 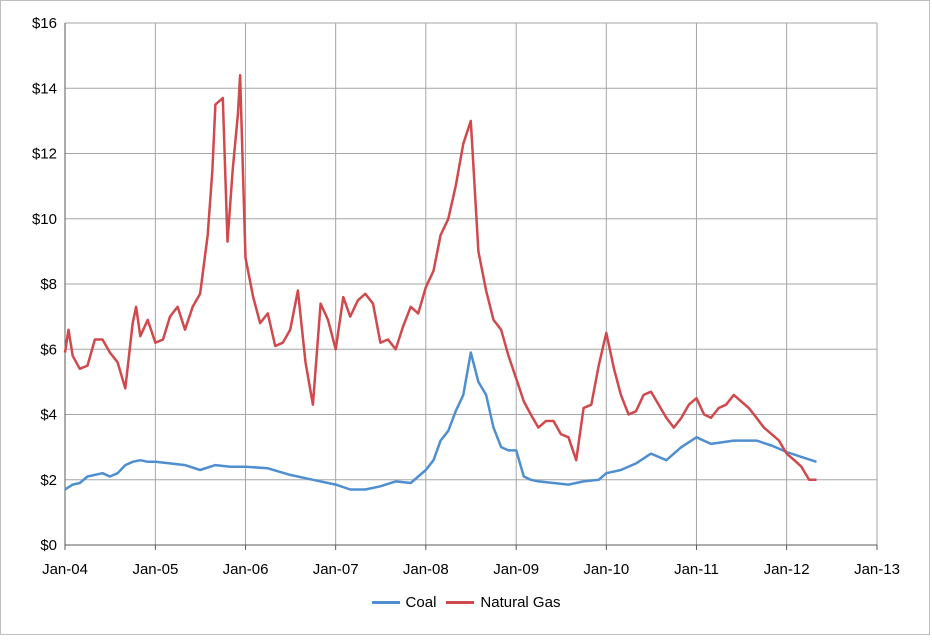 What do you see at coordinates (336, 569) in the screenshot?
I see `x-tick-label: Jan-07` at bounding box center [336, 569].